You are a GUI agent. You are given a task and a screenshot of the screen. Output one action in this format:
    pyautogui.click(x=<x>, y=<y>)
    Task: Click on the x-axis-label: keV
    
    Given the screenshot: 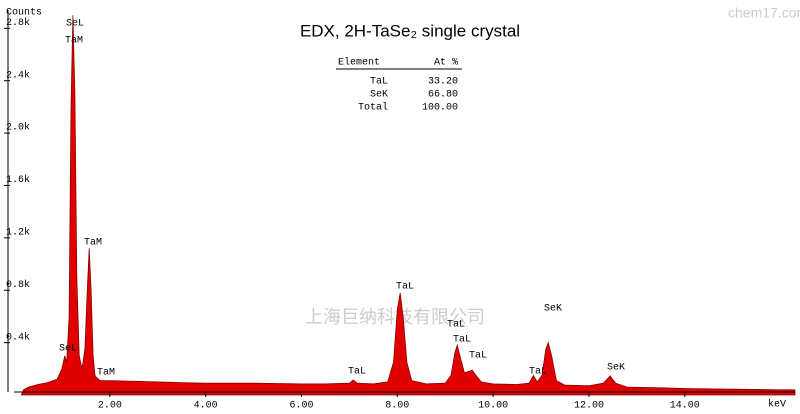 What is the action you would take?
    pyautogui.click(x=777, y=405)
    